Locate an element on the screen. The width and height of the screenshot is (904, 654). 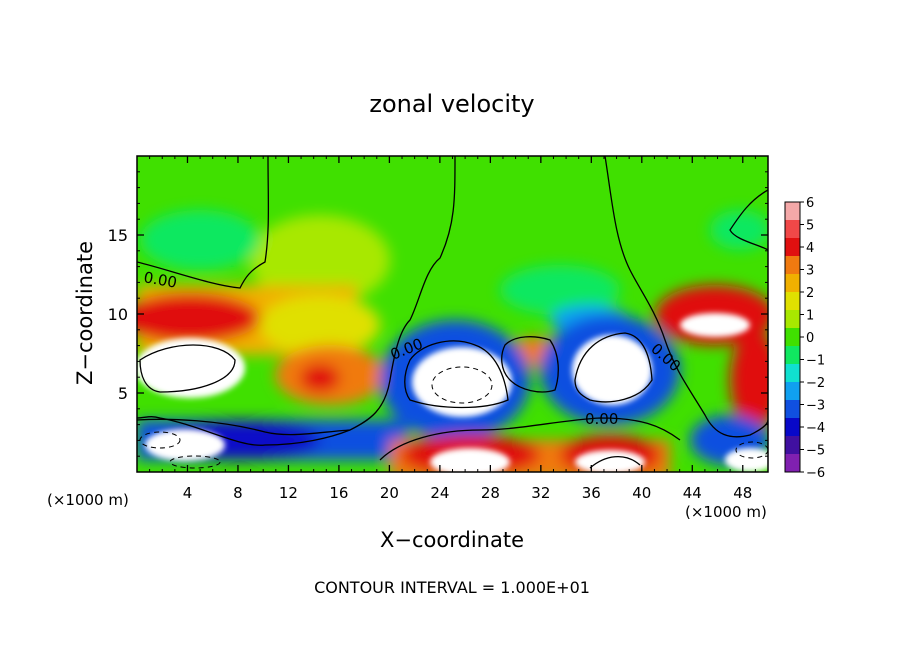
x-tick-label: 12 is located at coordinates (288, 493).